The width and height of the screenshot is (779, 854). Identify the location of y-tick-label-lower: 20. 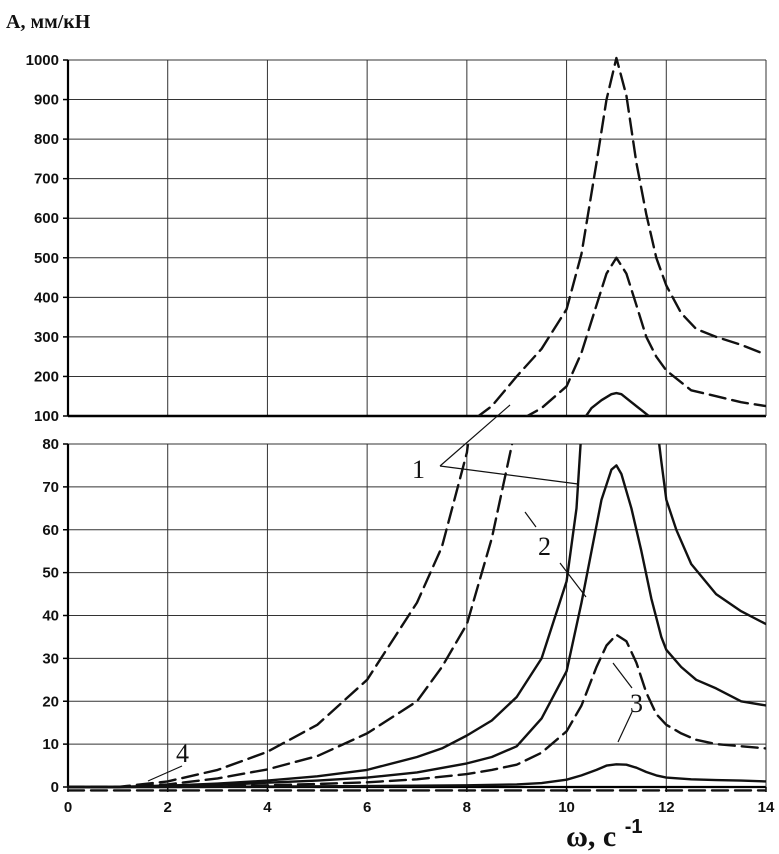
(50, 701).